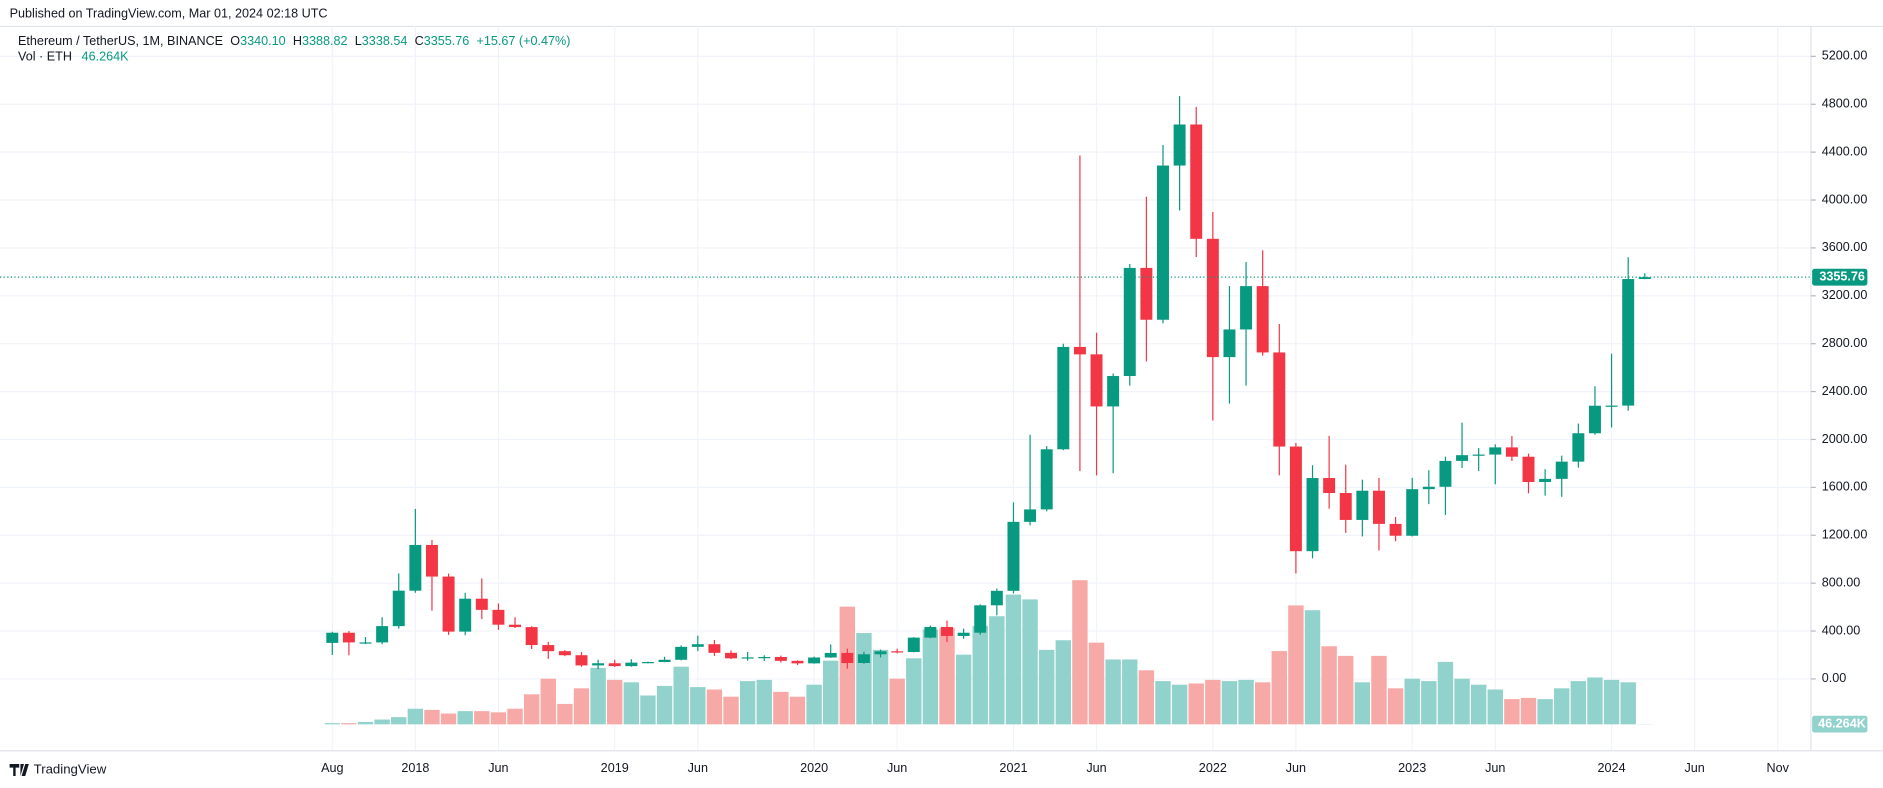  Describe the element at coordinates (1213, 768) in the screenshot. I see `x-tick-label: 2022` at that location.